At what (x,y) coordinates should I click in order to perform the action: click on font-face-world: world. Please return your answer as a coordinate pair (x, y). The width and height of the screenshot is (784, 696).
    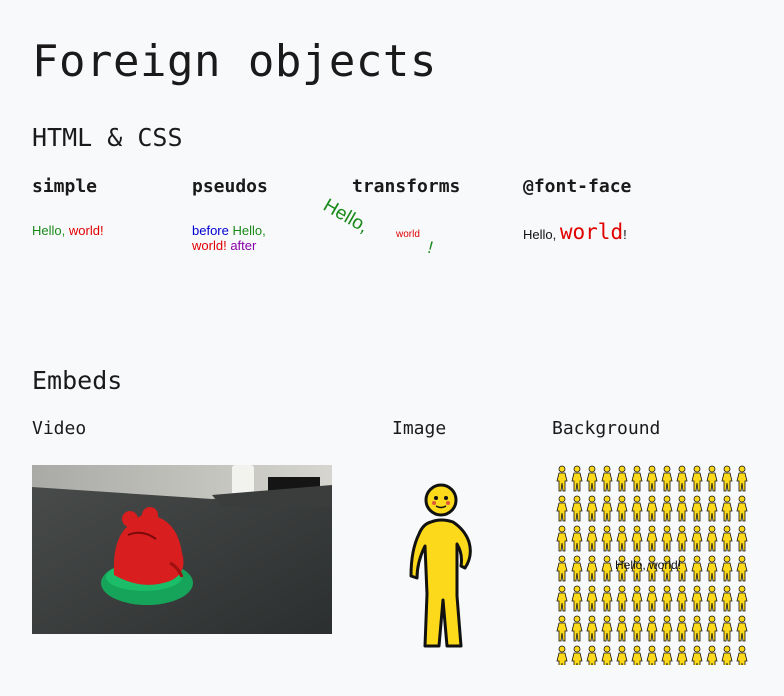
    Looking at the image, I should click on (591, 232).